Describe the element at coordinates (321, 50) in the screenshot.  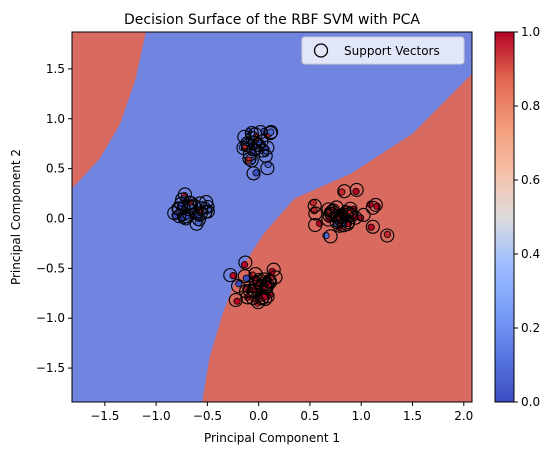
I see `support-vector-marker-icon` at that location.